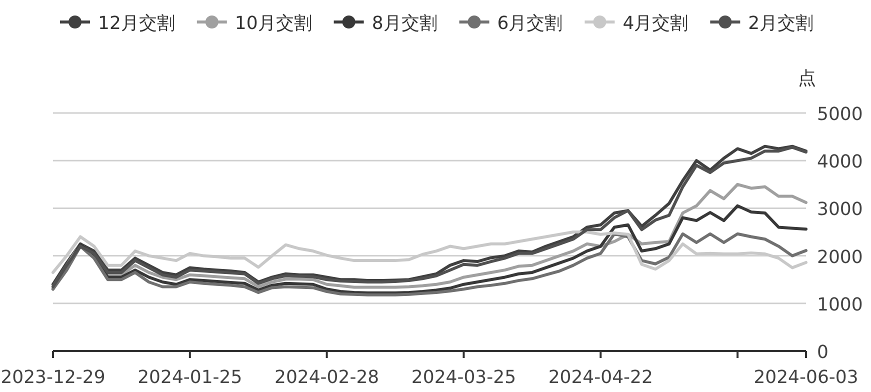  Describe the element at coordinates (405, 23) in the screenshot. I see `legend-label: 8月交割` at that location.